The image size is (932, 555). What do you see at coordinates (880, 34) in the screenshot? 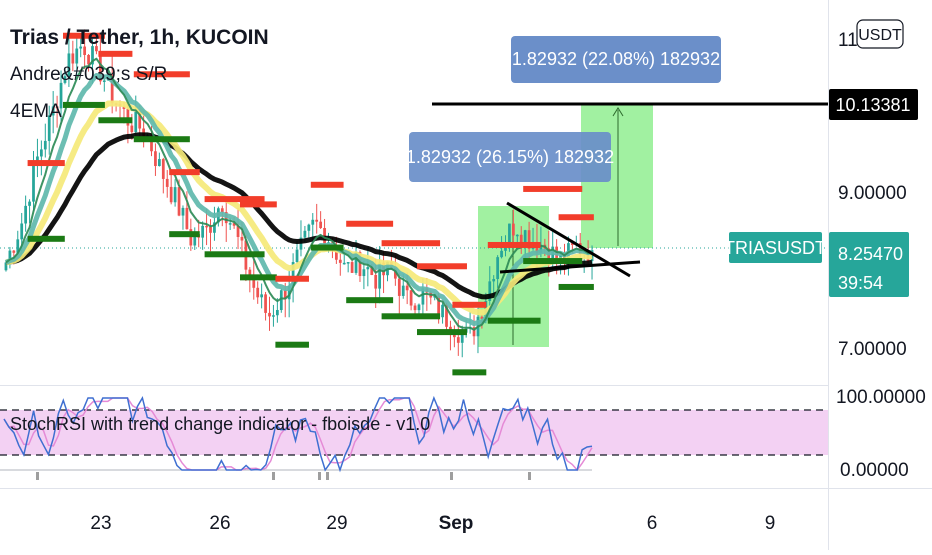
I see `currency-button: USDT` at bounding box center [880, 34].